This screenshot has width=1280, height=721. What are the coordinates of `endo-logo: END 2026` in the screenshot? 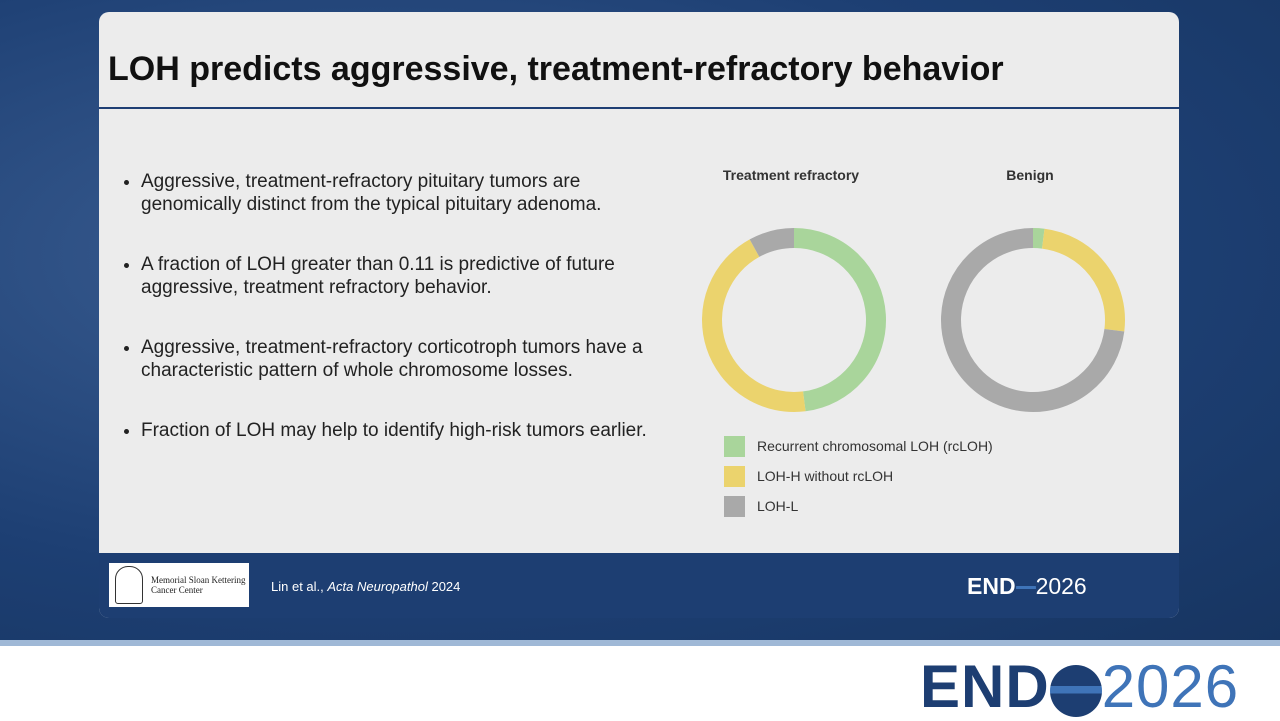 It's located at (1079, 686).